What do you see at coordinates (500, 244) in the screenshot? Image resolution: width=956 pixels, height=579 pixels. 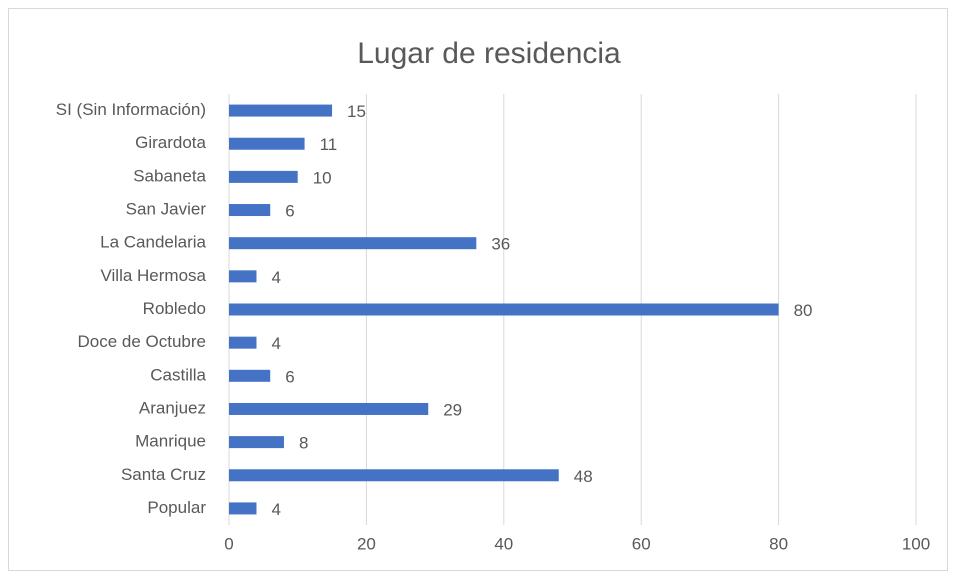 I see `value-label: 36` at bounding box center [500, 244].